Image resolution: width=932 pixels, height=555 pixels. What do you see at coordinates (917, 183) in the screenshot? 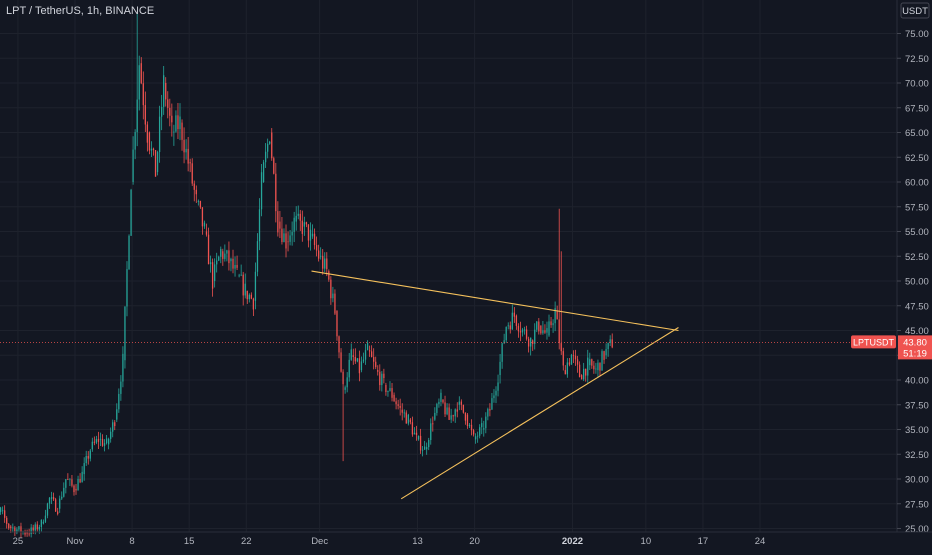
I see `price-tick-label: 60.00` at bounding box center [917, 183].